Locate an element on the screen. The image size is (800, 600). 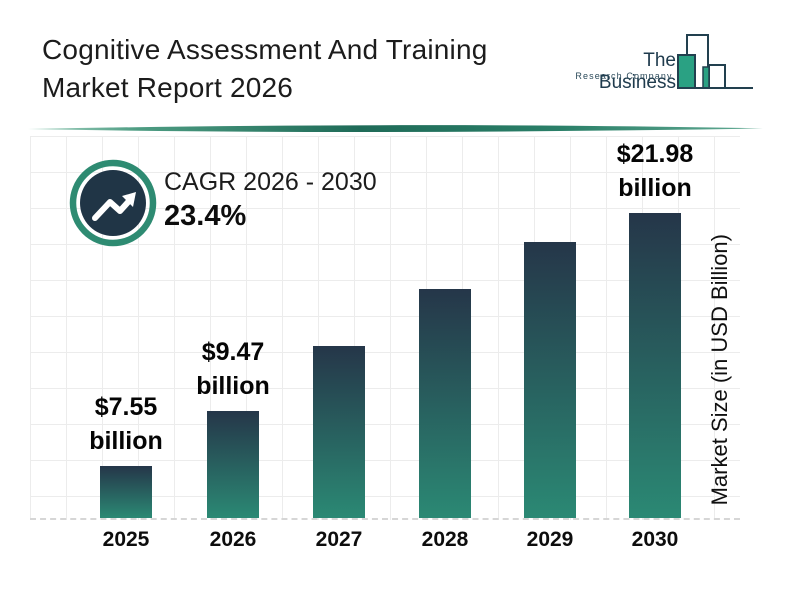
y-axis-title: Market Size (in USD Billion) is located at coordinates (720, 370).